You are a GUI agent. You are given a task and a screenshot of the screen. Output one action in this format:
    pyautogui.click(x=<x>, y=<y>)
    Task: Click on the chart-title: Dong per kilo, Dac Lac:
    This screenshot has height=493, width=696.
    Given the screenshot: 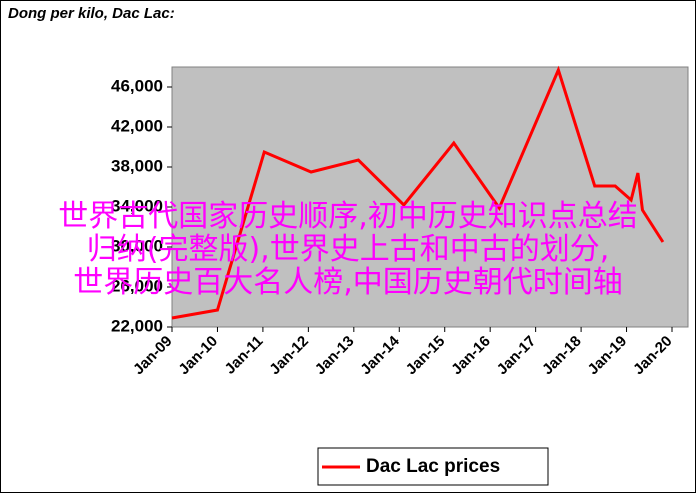 What is the action you would take?
    pyautogui.click(x=91, y=13)
    